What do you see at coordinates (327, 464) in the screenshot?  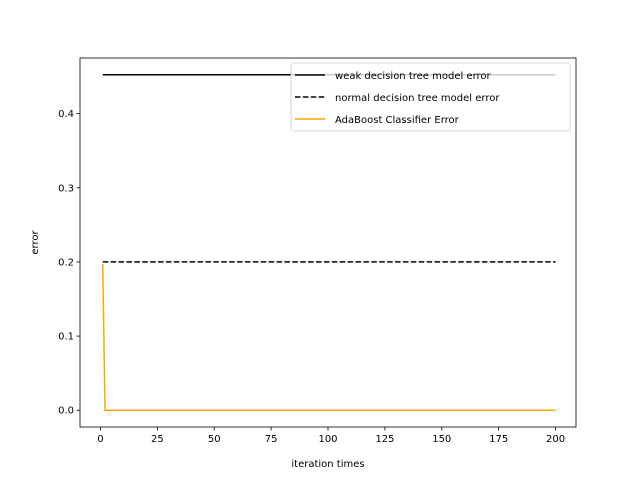 I see `x-axis-label: iteration times` at bounding box center [327, 464].